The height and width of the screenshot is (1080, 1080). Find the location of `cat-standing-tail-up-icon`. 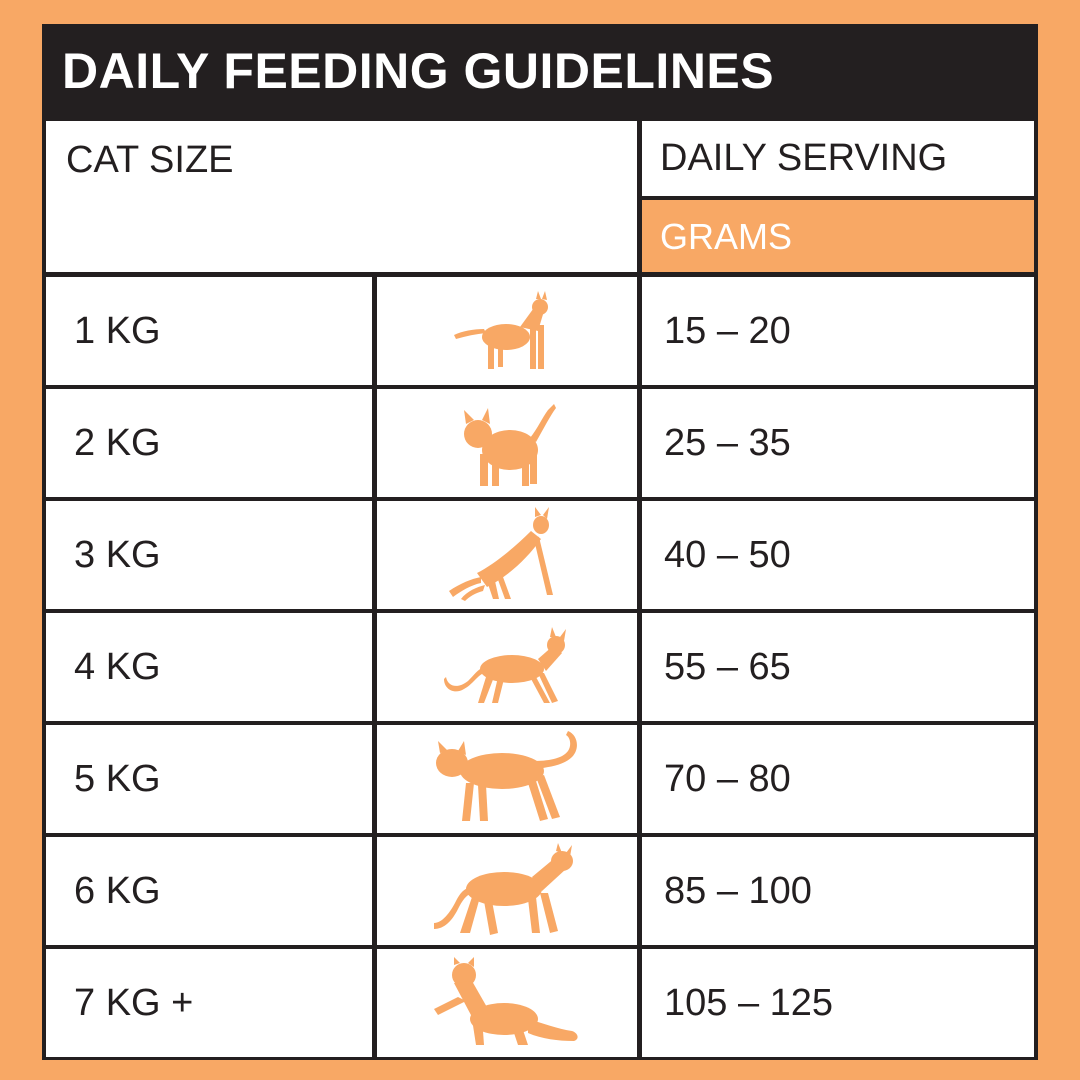

cat-standing-tail-up-icon is located at coordinates (510, 445).